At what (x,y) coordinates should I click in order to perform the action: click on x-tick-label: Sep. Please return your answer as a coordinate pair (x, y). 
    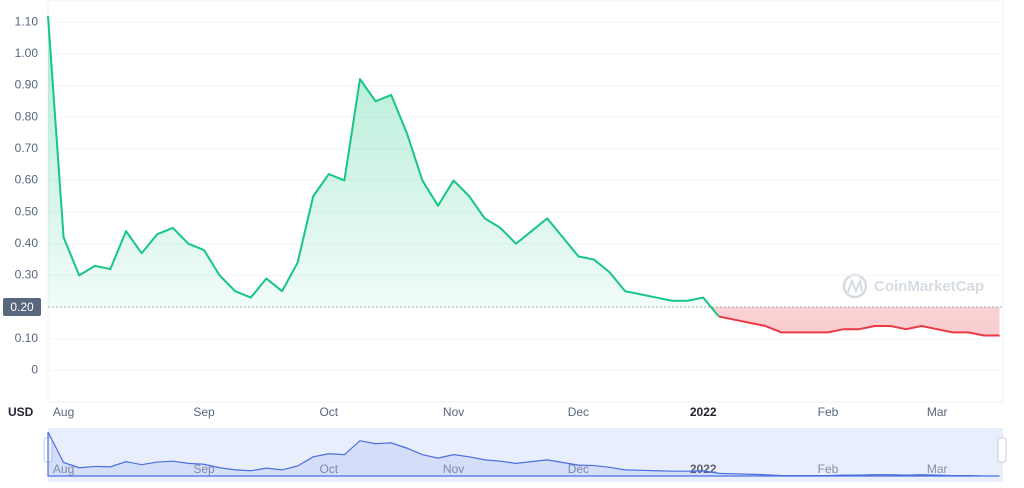
    Looking at the image, I should click on (204, 412).